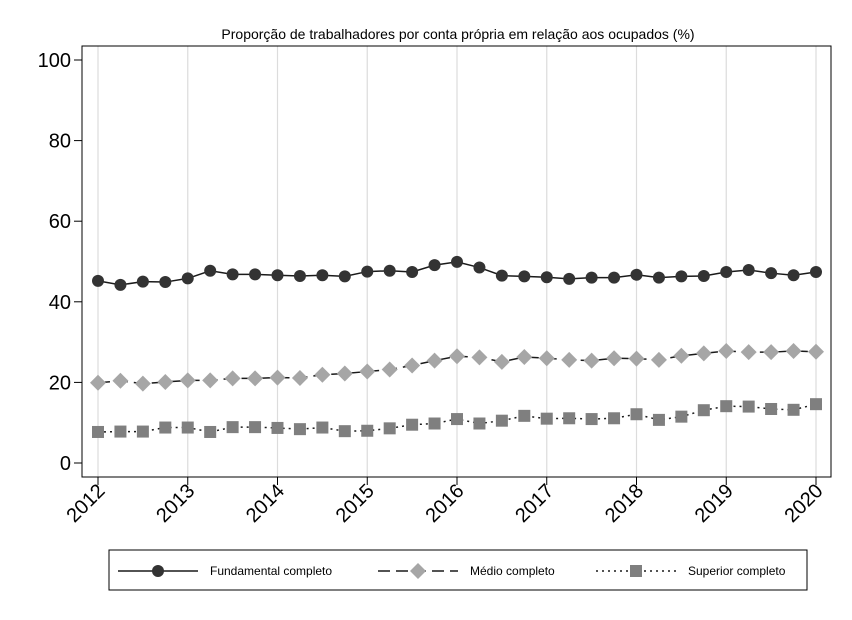 The width and height of the screenshot is (852, 620). I want to click on series-superior-completo, so click(457, 418).